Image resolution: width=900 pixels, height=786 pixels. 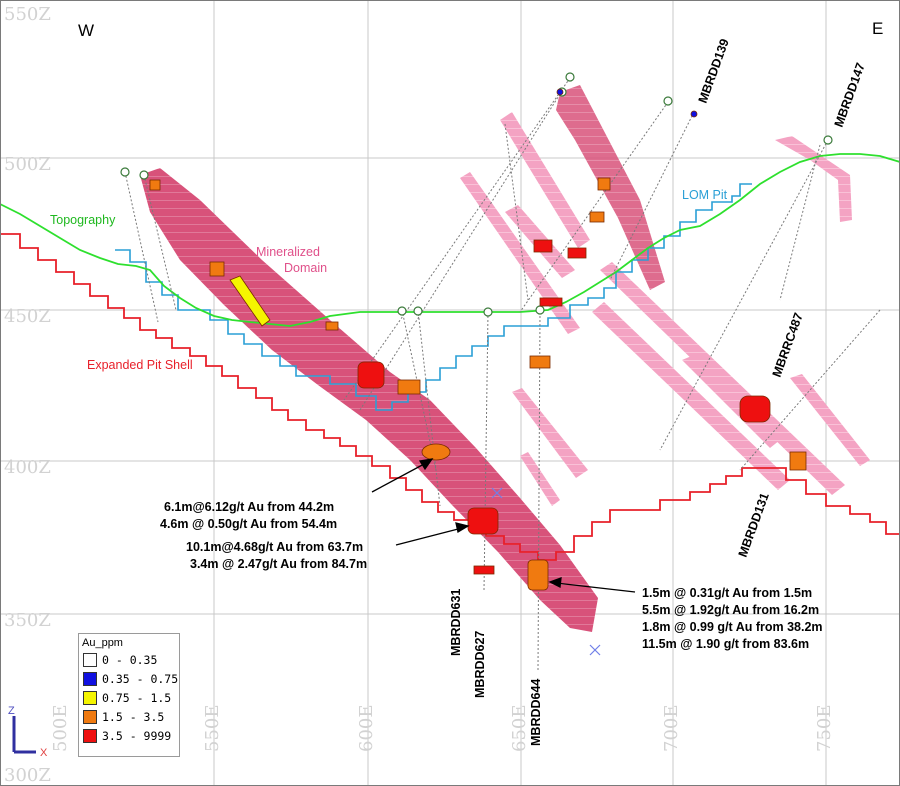 I want to click on legend-item: 1.5 - 3.5, so click(x=123, y=717).